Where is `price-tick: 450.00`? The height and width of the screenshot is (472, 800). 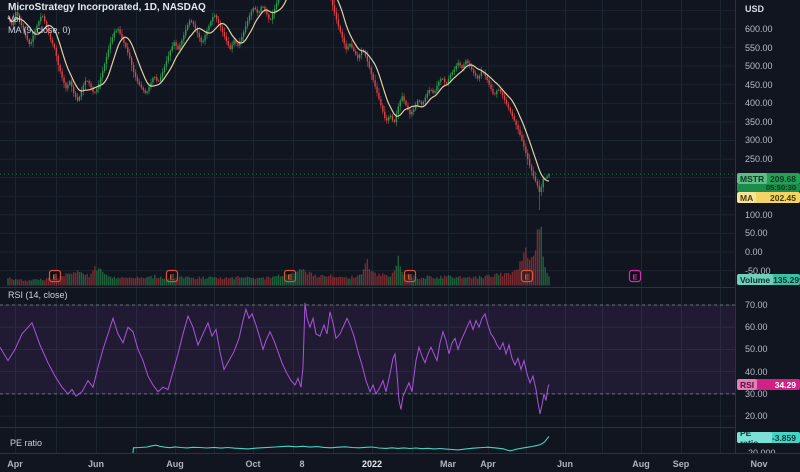
price-tick: 450.00 is located at coordinates (759, 84).